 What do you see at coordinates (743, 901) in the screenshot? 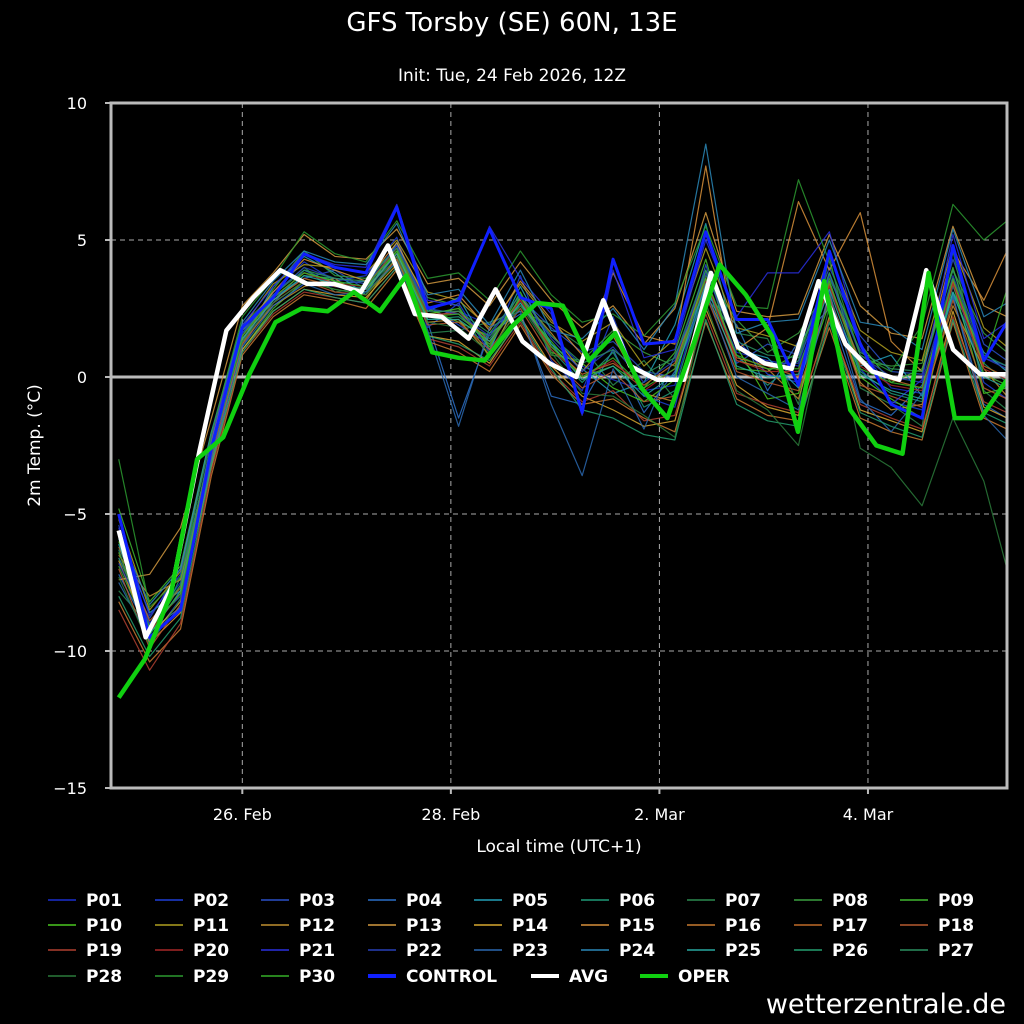
I see `legend-label-p07: P07` at bounding box center [743, 901].